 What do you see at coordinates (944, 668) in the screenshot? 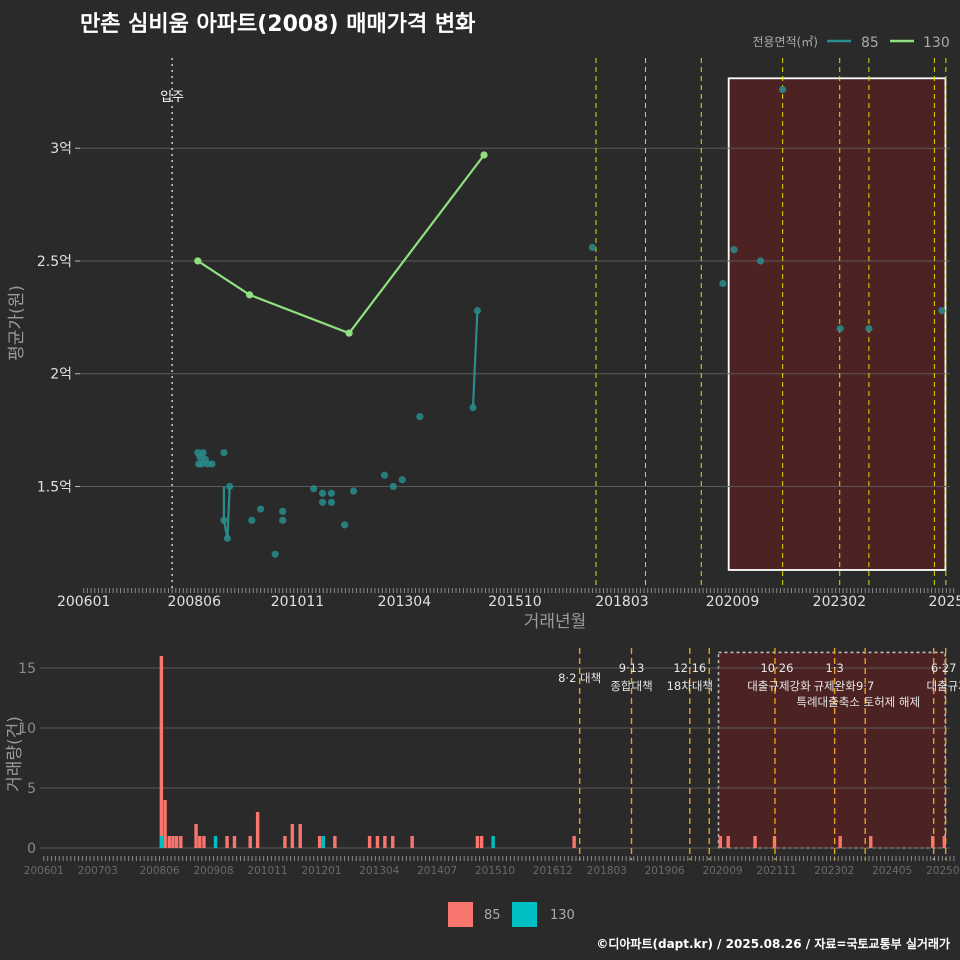
I see `policy-label: 6·27` at bounding box center [944, 668].